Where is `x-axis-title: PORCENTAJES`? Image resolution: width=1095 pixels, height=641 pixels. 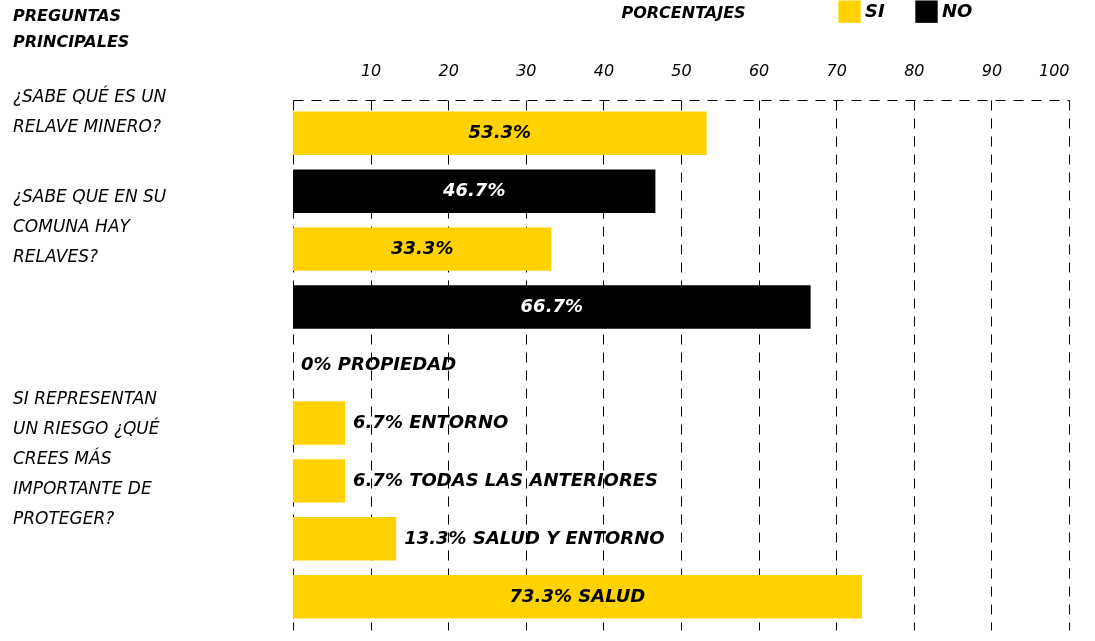 x-axis-title: PORCENTAJES is located at coordinates (683, 12).